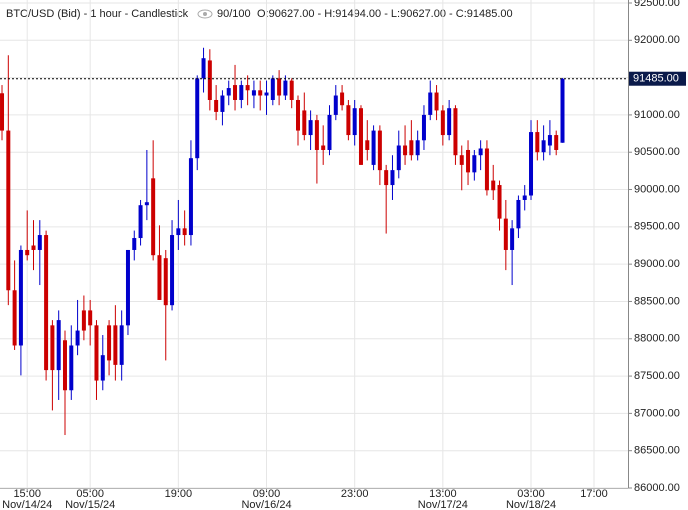 The height and width of the screenshot is (510, 688). I want to click on last-price-box, so click(657, 78).